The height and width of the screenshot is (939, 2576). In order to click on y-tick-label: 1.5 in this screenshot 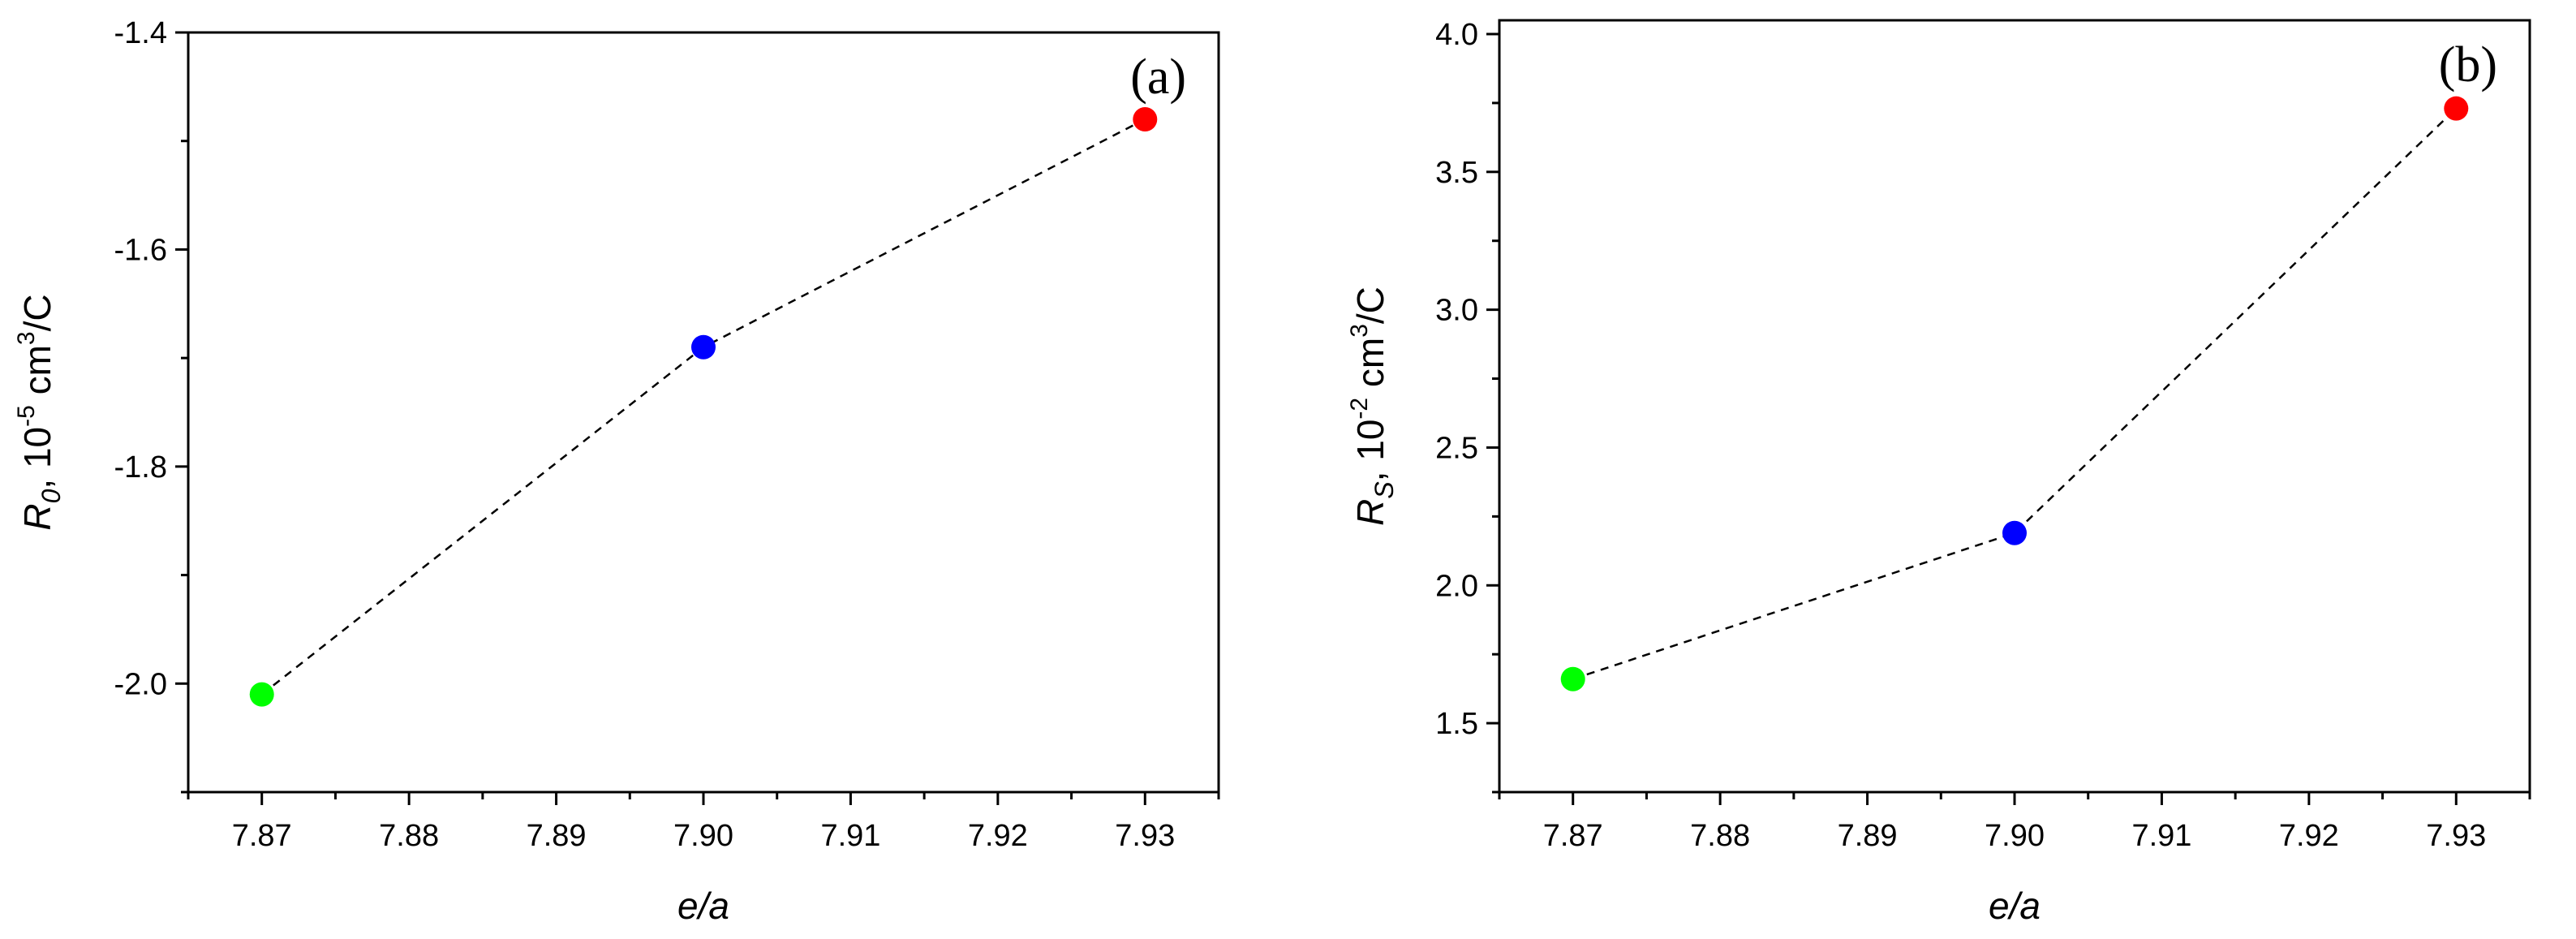, I will do `click(1457, 724)`.